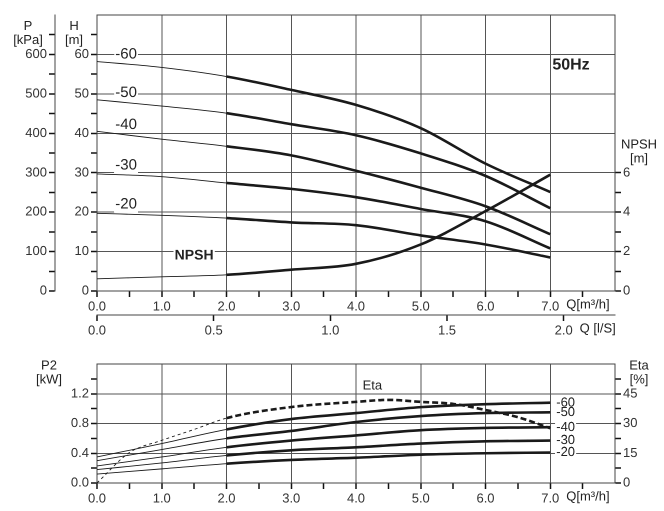 Image resolution: width=664 pixels, height=511 pixels. I want to click on y2-tick-label: 6, so click(626, 172).